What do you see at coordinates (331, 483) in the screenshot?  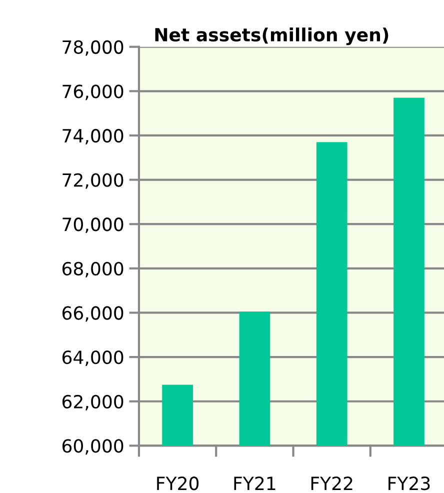 I see `x-tick-label: FY22` at bounding box center [331, 483].